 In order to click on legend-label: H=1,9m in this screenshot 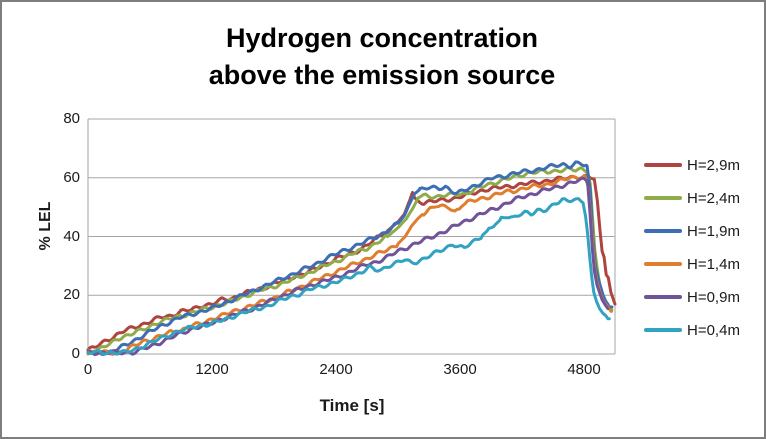, I will do `click(713, 231)`.